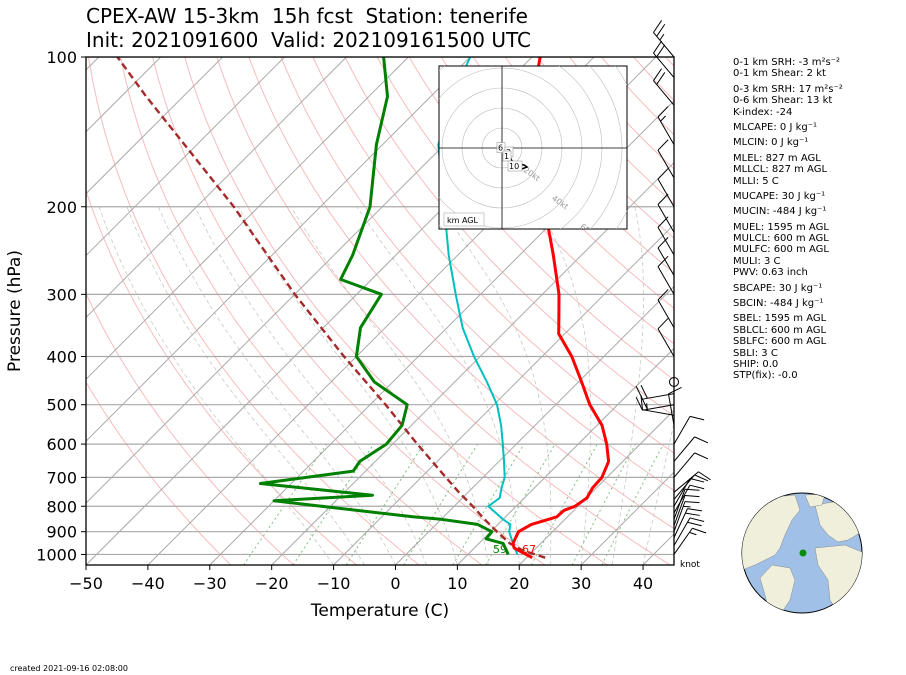 This screenshot has height=675, width=906. What do you see at coordinates (770, 273) in the screenshot?
I see `parameter-line: PWV: 0.63 inch` at bounding box center [770, 273].